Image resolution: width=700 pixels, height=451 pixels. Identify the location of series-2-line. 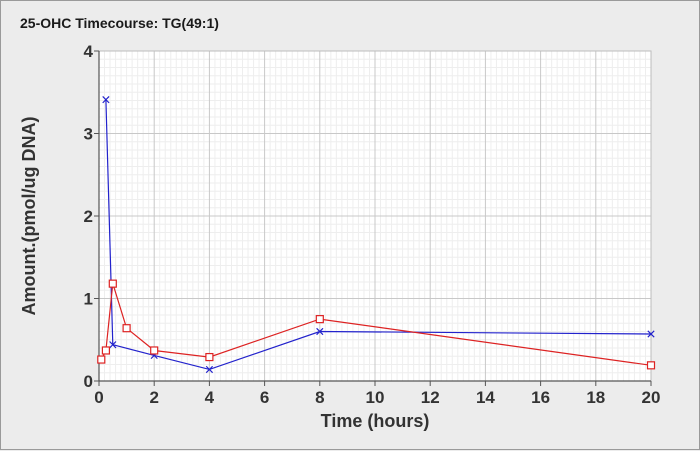
(376, 324).